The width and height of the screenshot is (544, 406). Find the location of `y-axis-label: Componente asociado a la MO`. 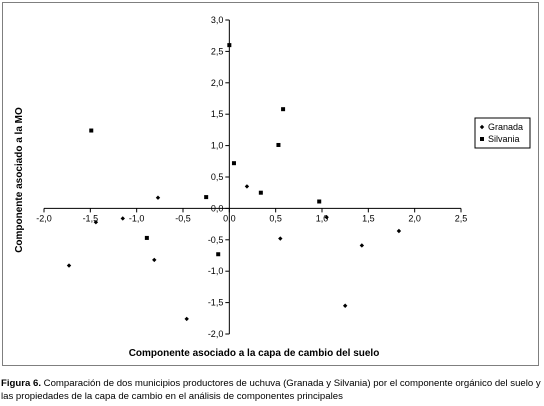

y-axis-label: Componente asociado a la MO is located at coordinates (19, 180).